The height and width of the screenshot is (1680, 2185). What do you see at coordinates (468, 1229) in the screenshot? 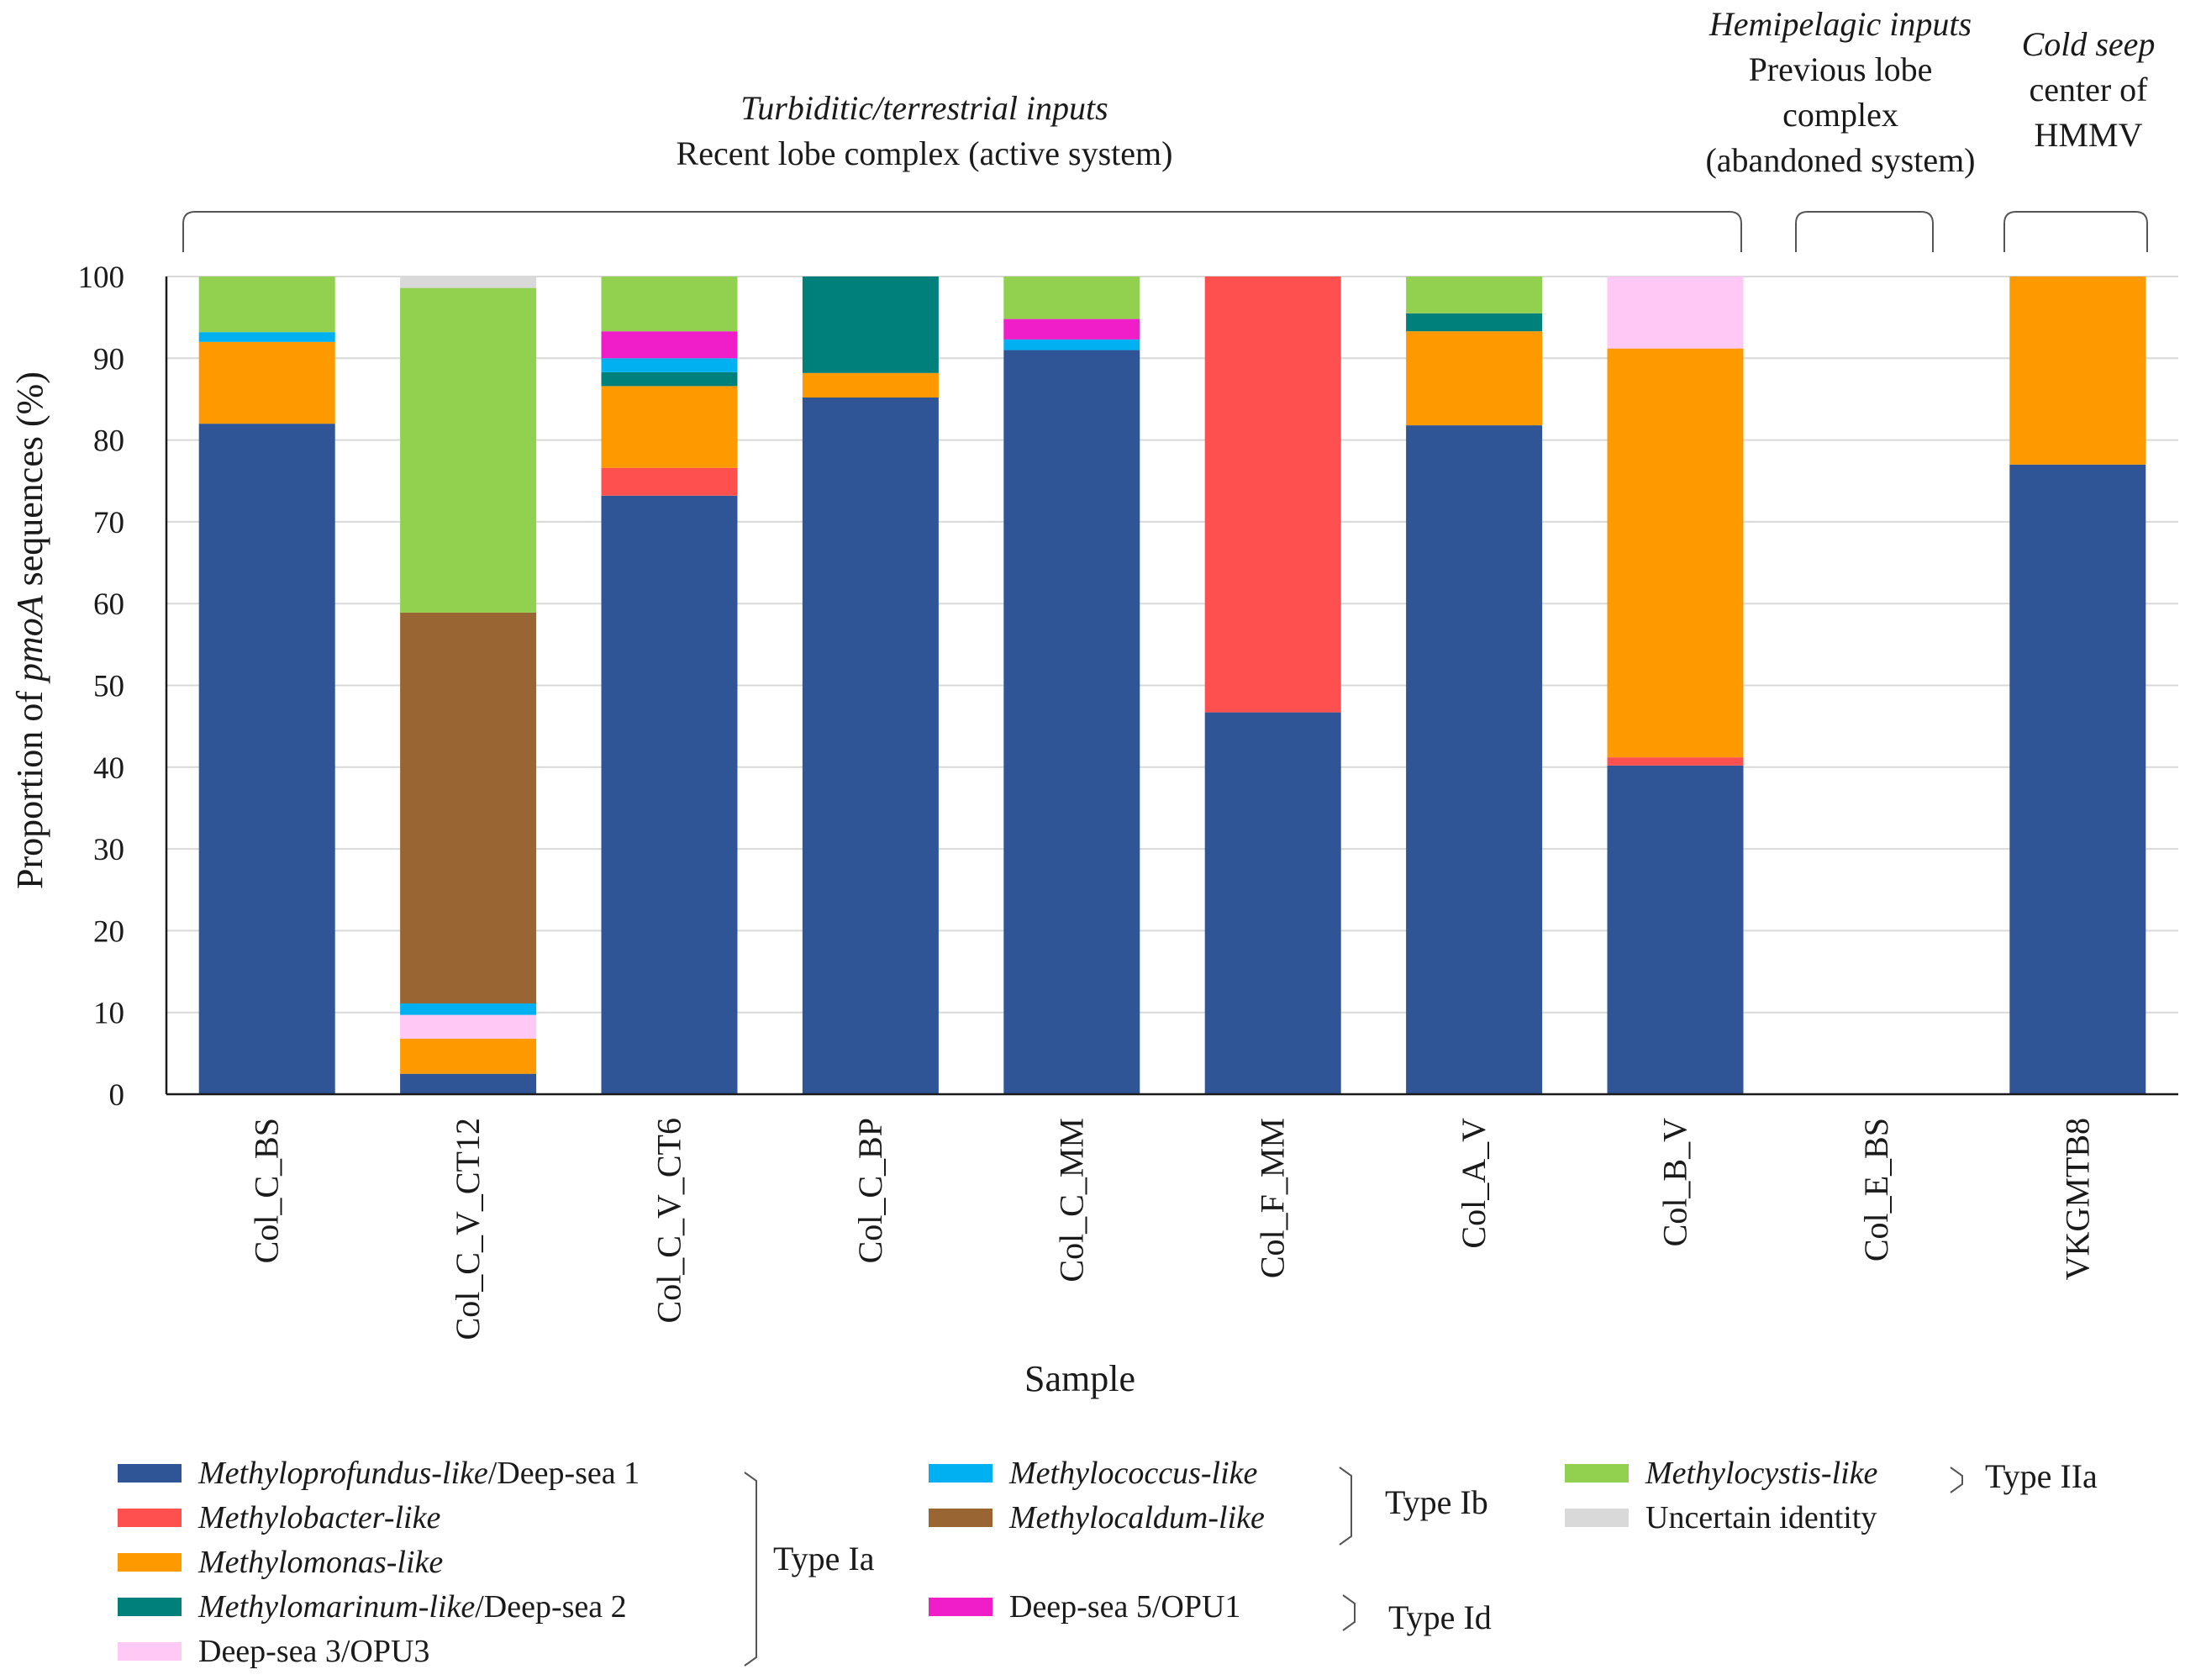
I see `x-category-label: Col_C_V_CT12` at bounding box center [468, 1229].